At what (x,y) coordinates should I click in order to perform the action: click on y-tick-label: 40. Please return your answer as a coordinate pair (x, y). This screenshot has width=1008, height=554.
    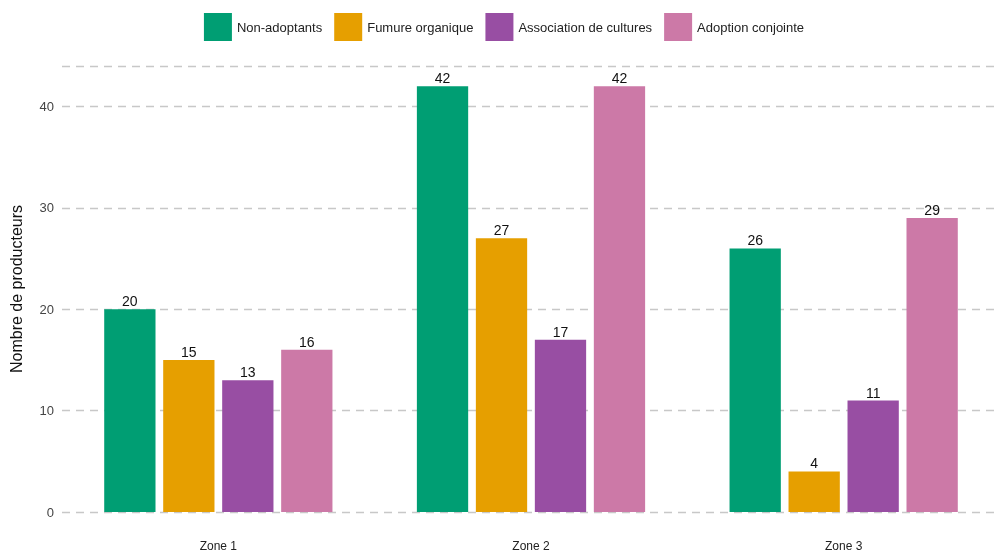
    Looking at the image, I should click on (46, 107).